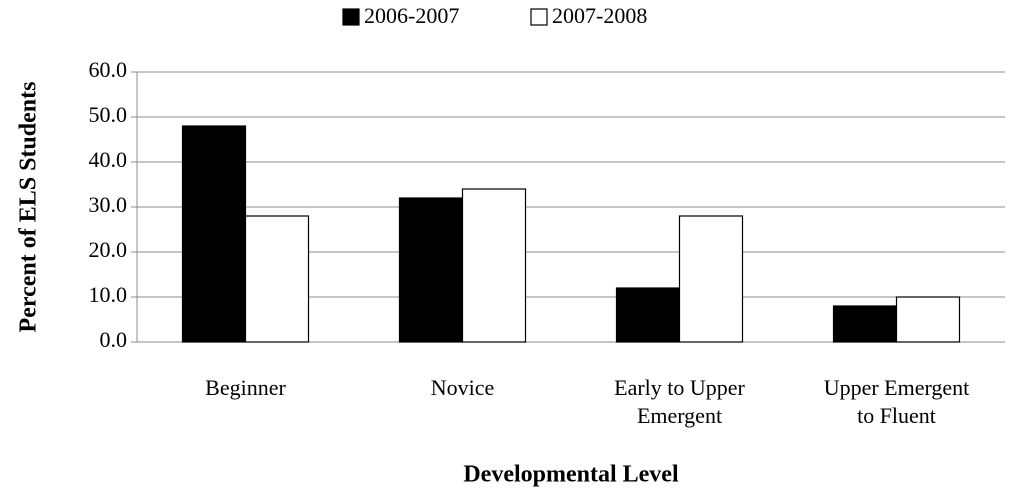 The height and width of the screenshot is (497, 1016). I want to click on legend-label: 2007-2008, so click(599, 15).